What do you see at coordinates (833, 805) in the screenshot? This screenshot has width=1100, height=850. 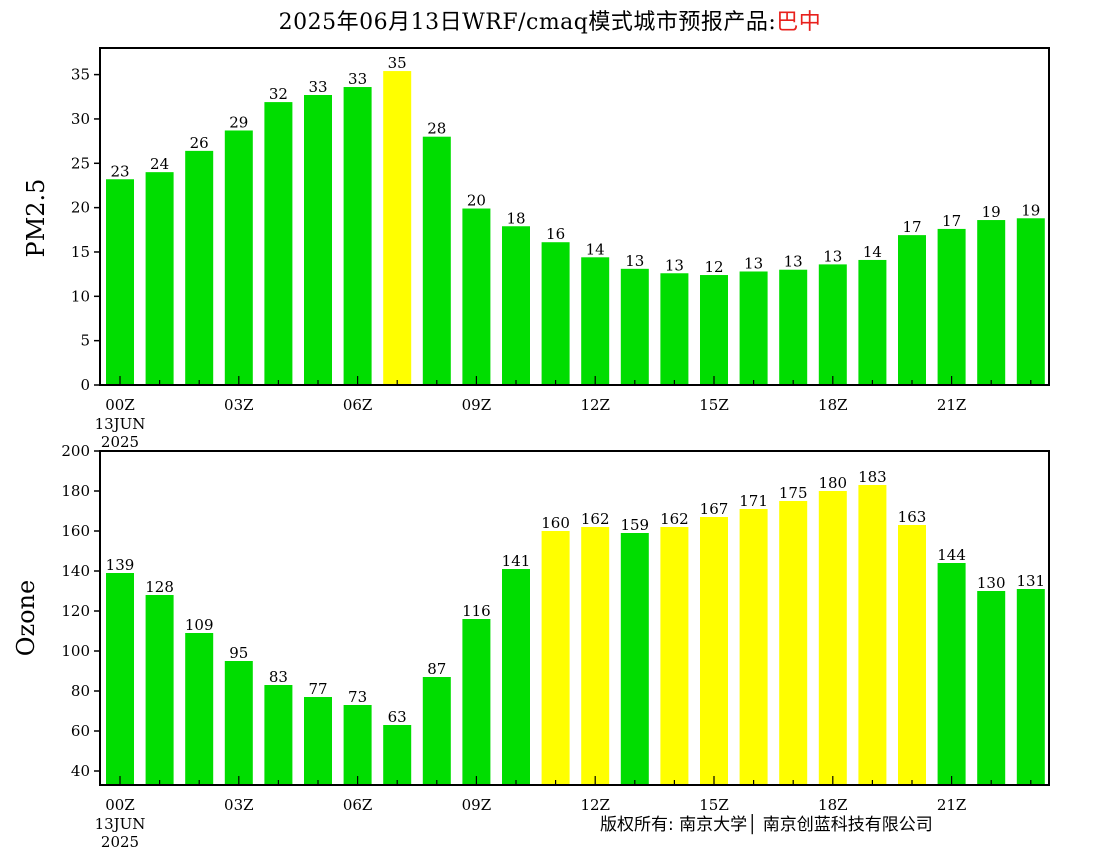 I see `ozone-x-tick-label: 18Z` at bounding box center [833, 805].